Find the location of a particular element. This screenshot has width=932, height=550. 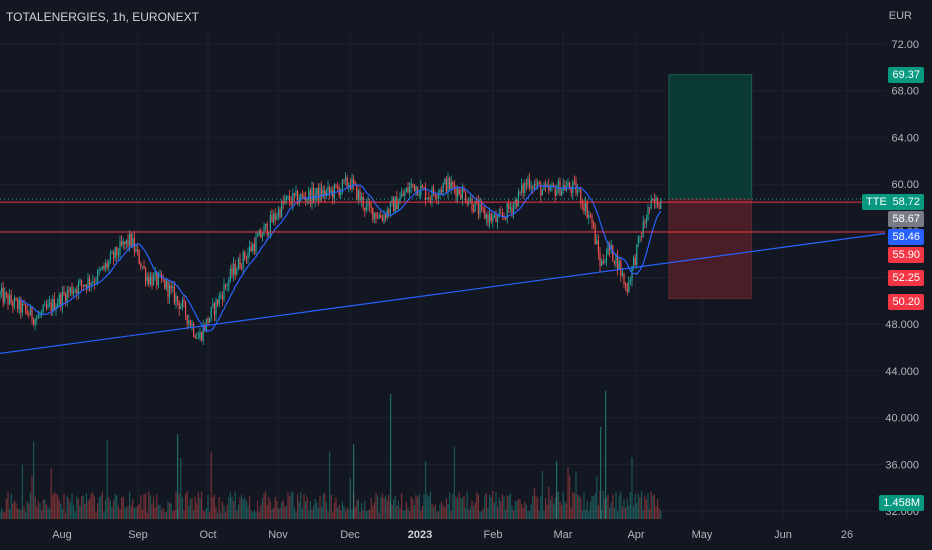

volume-spike is located at coordinates (601, 473).